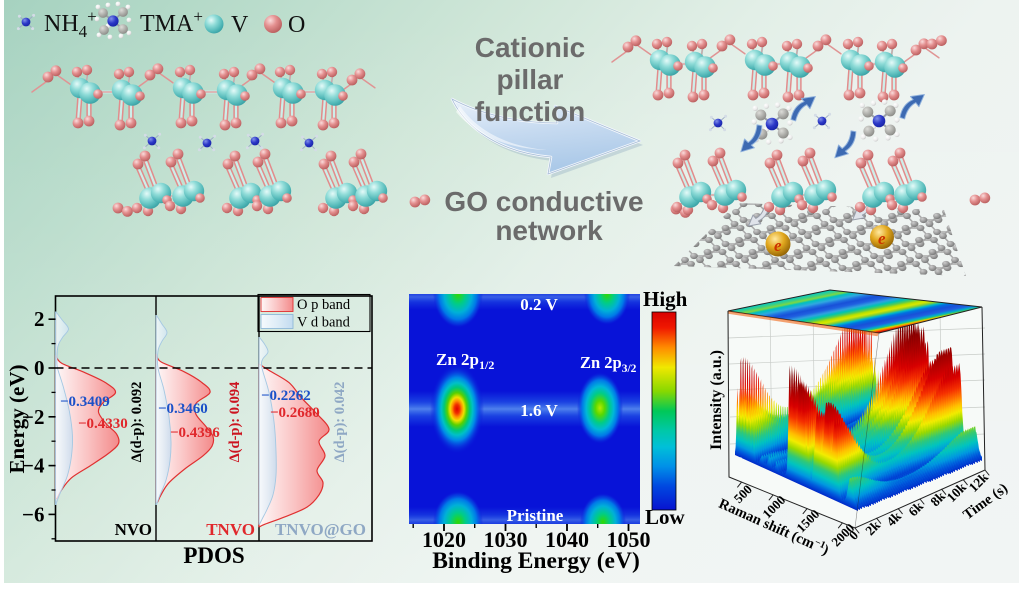 Image resolution: width=1024 pixels, height=593 pixels. What do you see at coordinates (85, 402) in the screenshot?
I see `svg-text: −0.3409` at bounding box center [85, 402].